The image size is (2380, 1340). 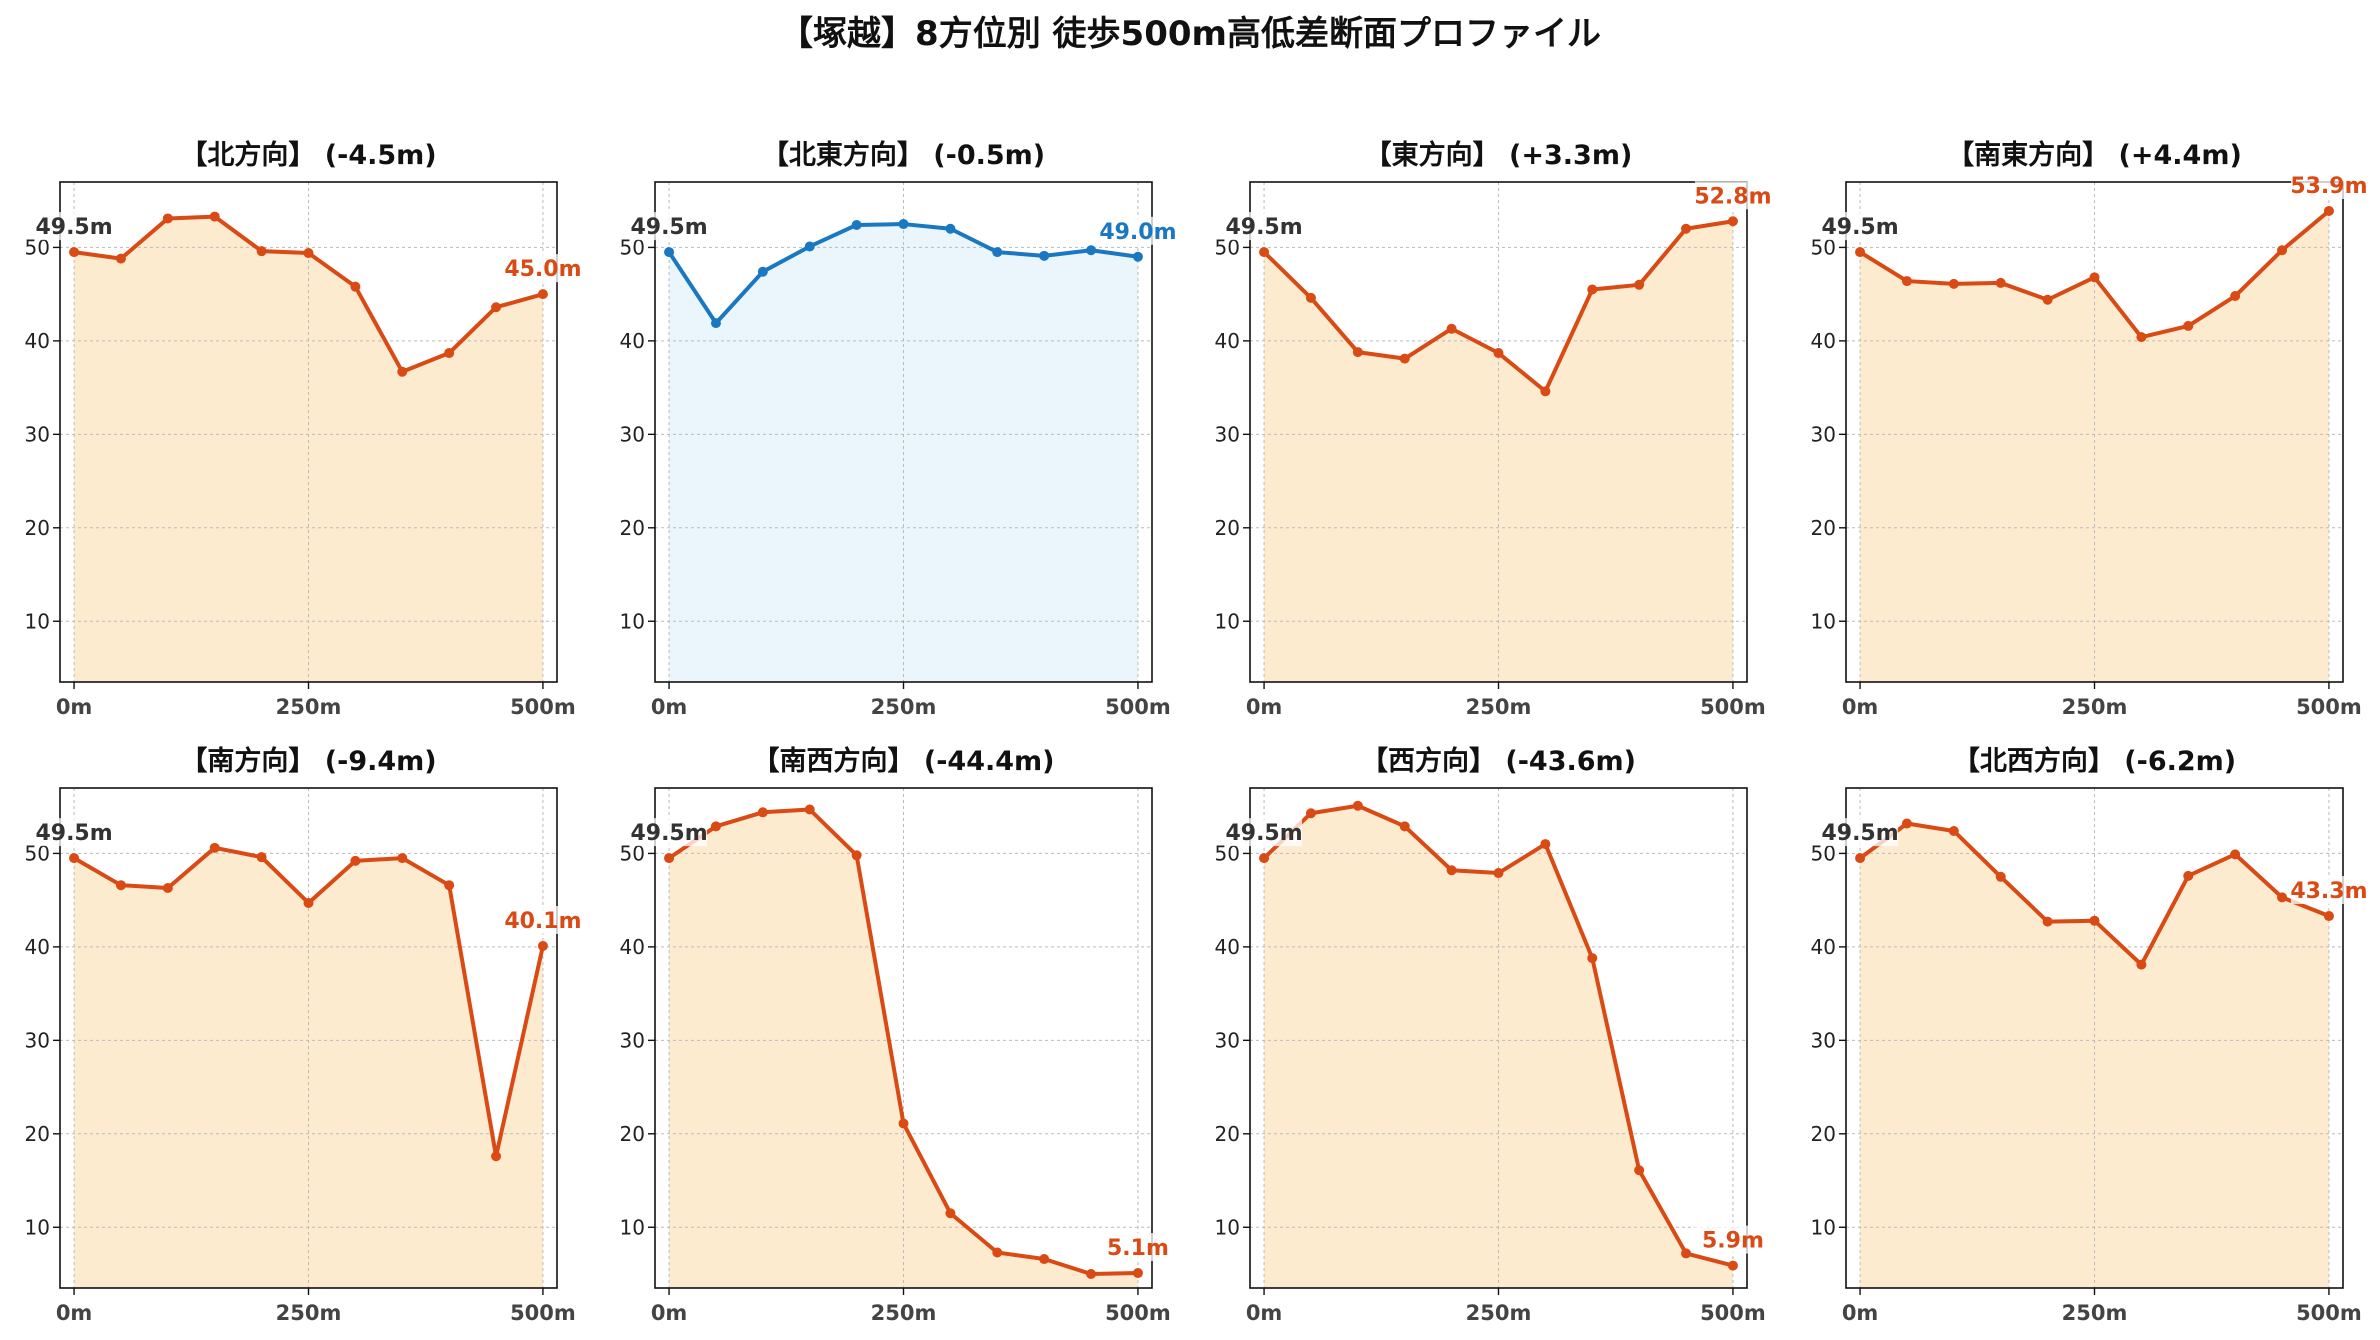 What do you see at coordinates (542, 269) in the screenshot?
I see `end-label: 45.0m` at bounding box center [542, 269].